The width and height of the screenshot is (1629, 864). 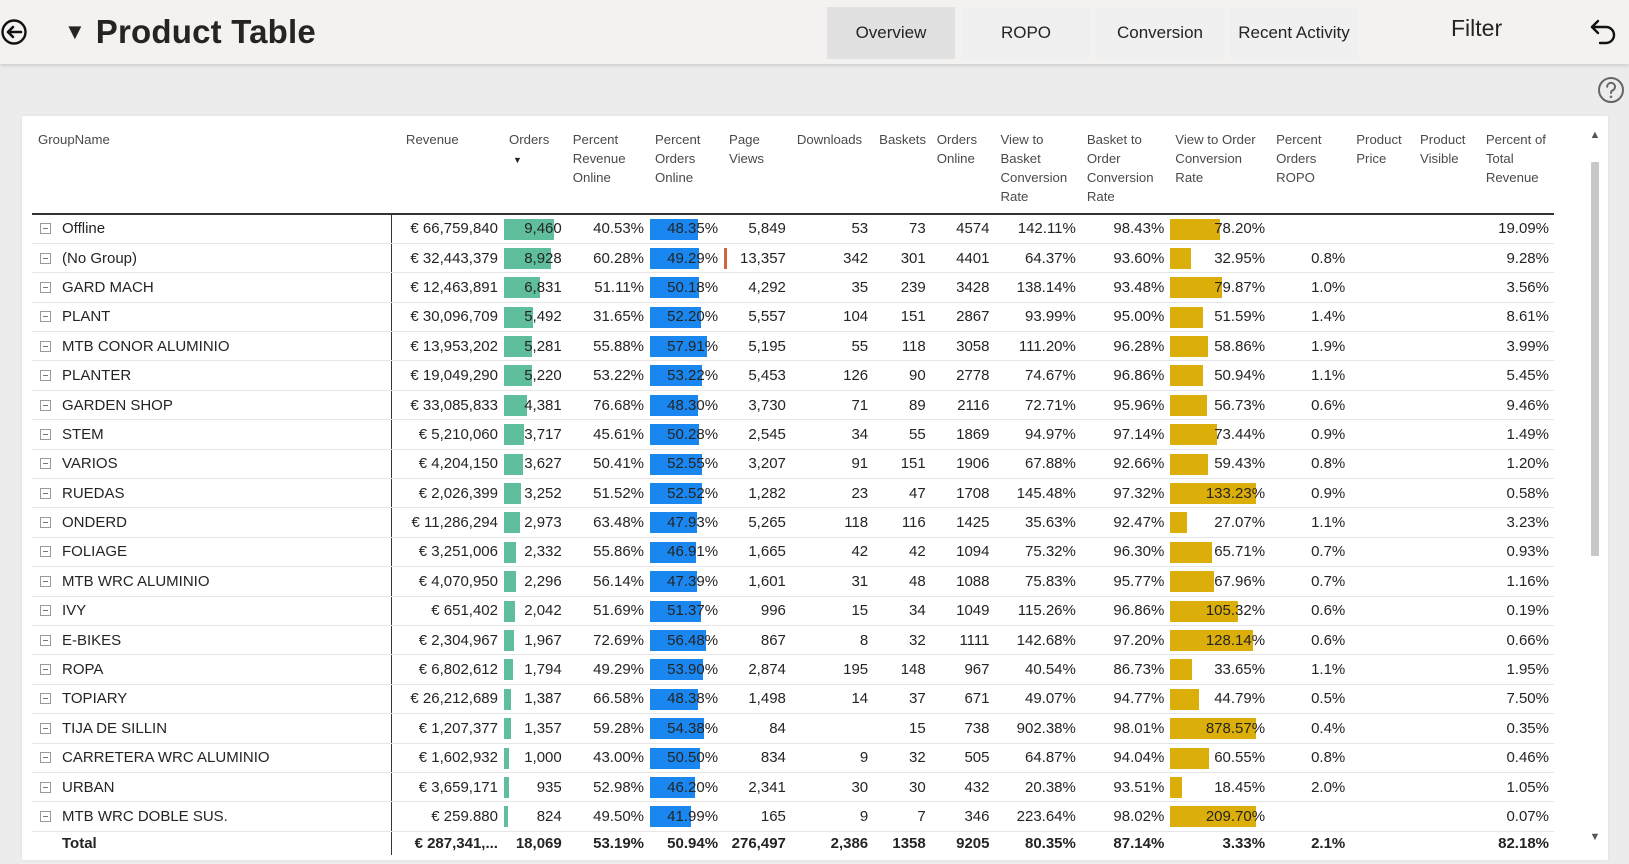 What do you see at coordinates (1037, 346) in the screenshot?
I see `cell-view-to-basket: 111.20%` at bounding box center [1037, 346].